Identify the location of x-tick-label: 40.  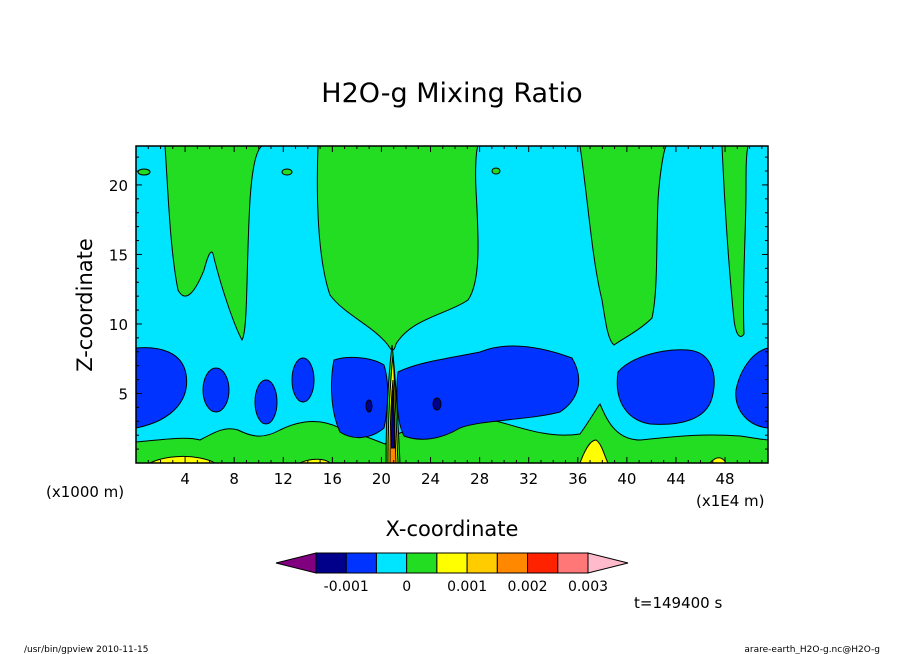
(626, 479).